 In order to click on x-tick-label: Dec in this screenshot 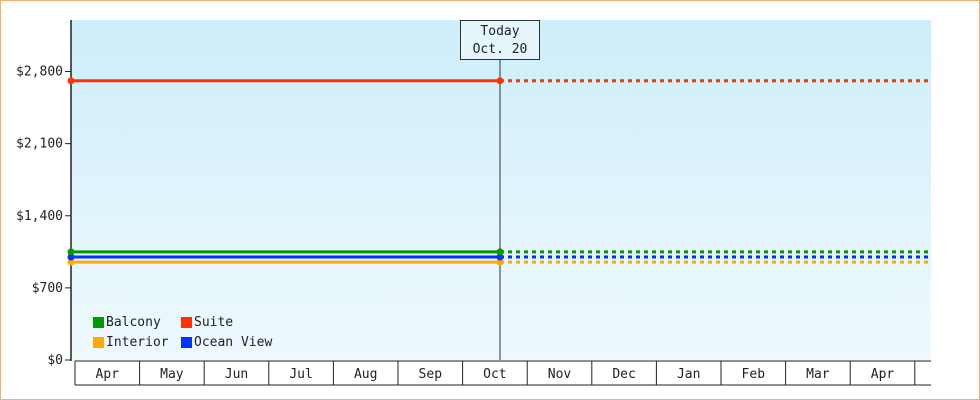, I will do `click(623, 374)`.